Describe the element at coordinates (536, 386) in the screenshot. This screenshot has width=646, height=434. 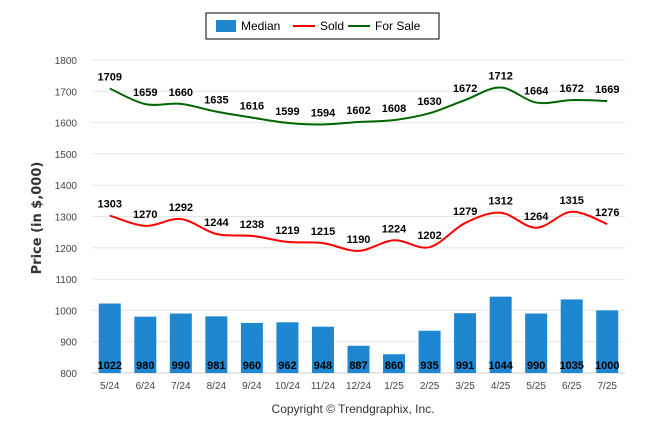
I see `x-tick-label: 5/25` at that location.